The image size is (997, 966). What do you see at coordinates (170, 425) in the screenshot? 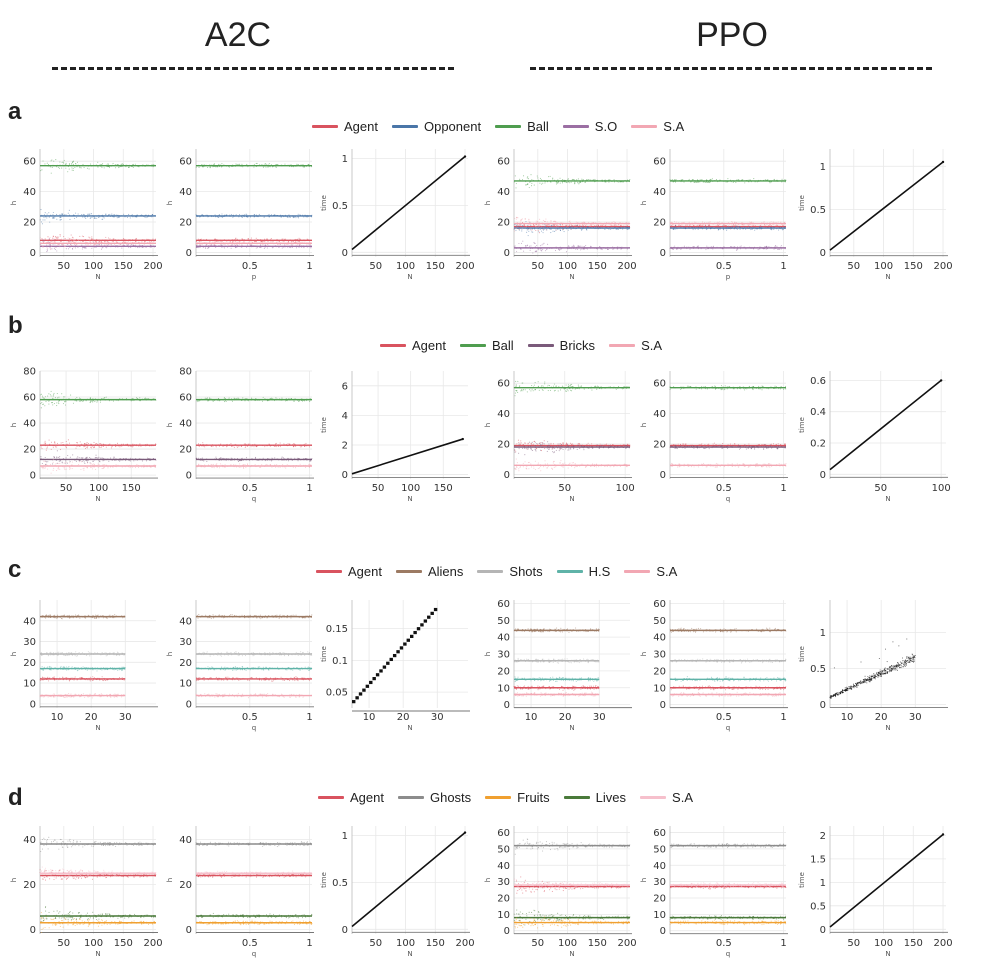
I see `y-axis-label: h` at bounding box center [170, 425].